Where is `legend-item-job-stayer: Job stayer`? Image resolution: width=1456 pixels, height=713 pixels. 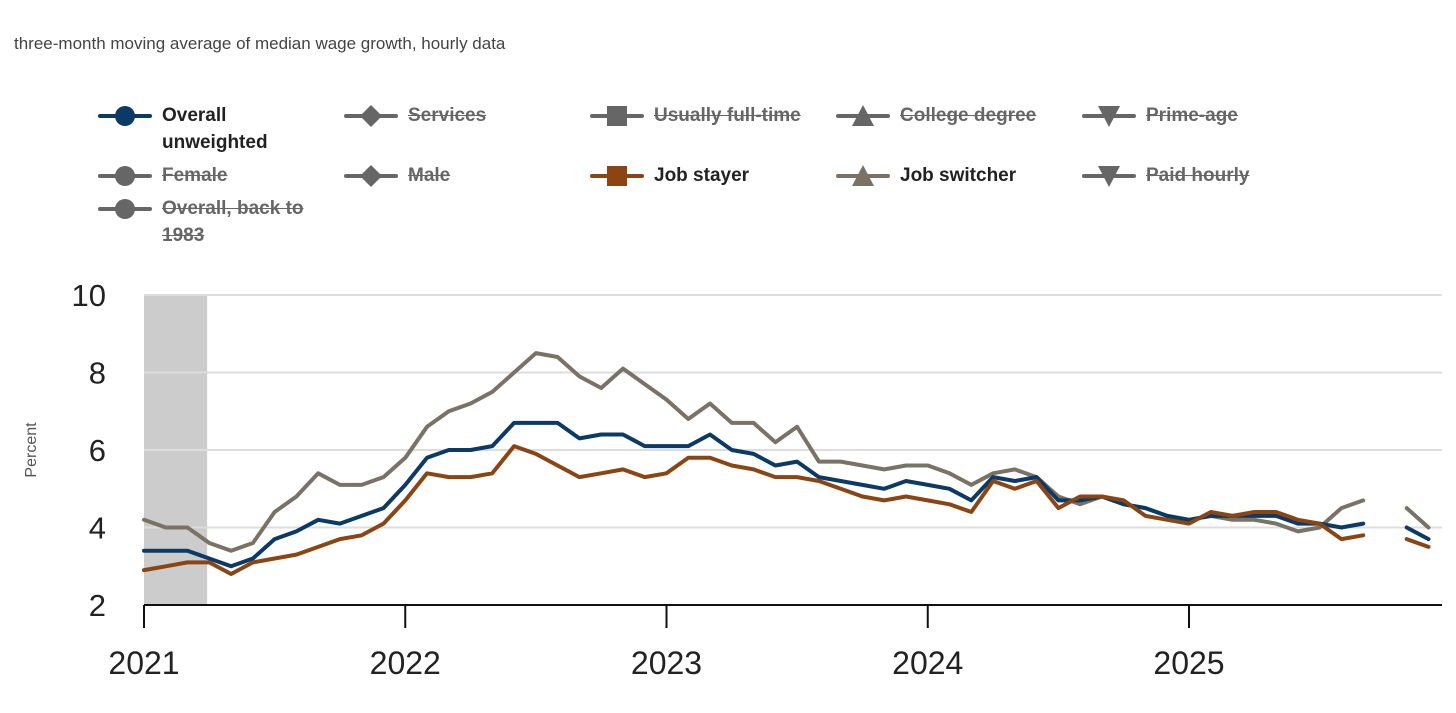
legend-item-job-stayer: Job stayer is located at coordinates (713, 175).